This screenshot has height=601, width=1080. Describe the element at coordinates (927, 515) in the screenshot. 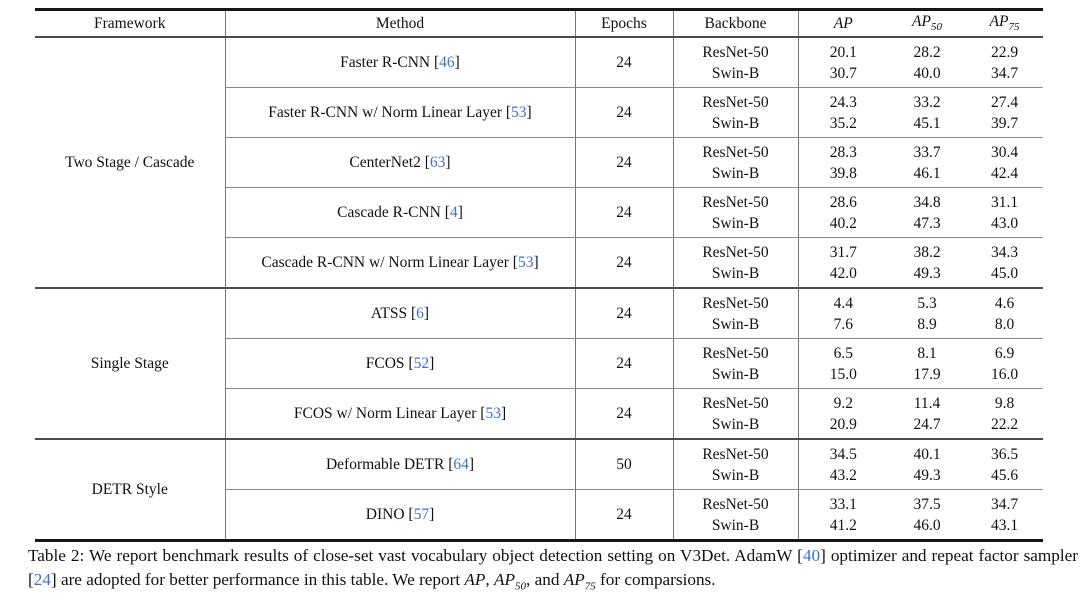

I see `ap50-cell: 37.5 46.0` at that location.